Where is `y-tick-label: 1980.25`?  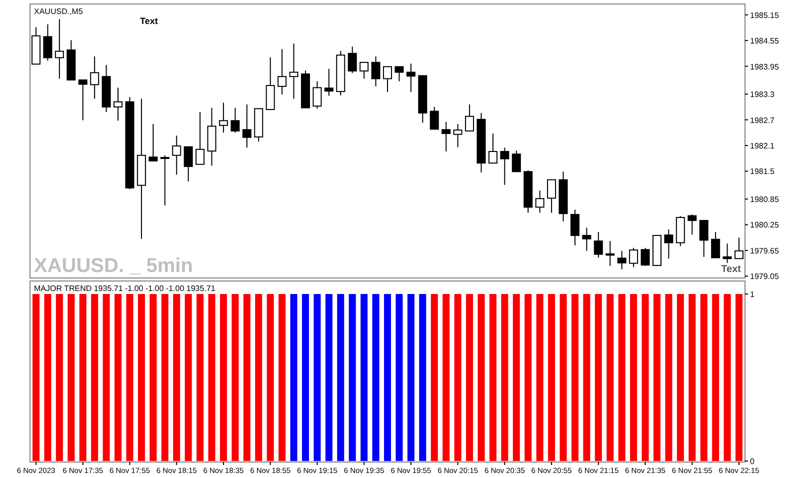
y-tick-label: 1980.25 is located at coordinates (765, 225).